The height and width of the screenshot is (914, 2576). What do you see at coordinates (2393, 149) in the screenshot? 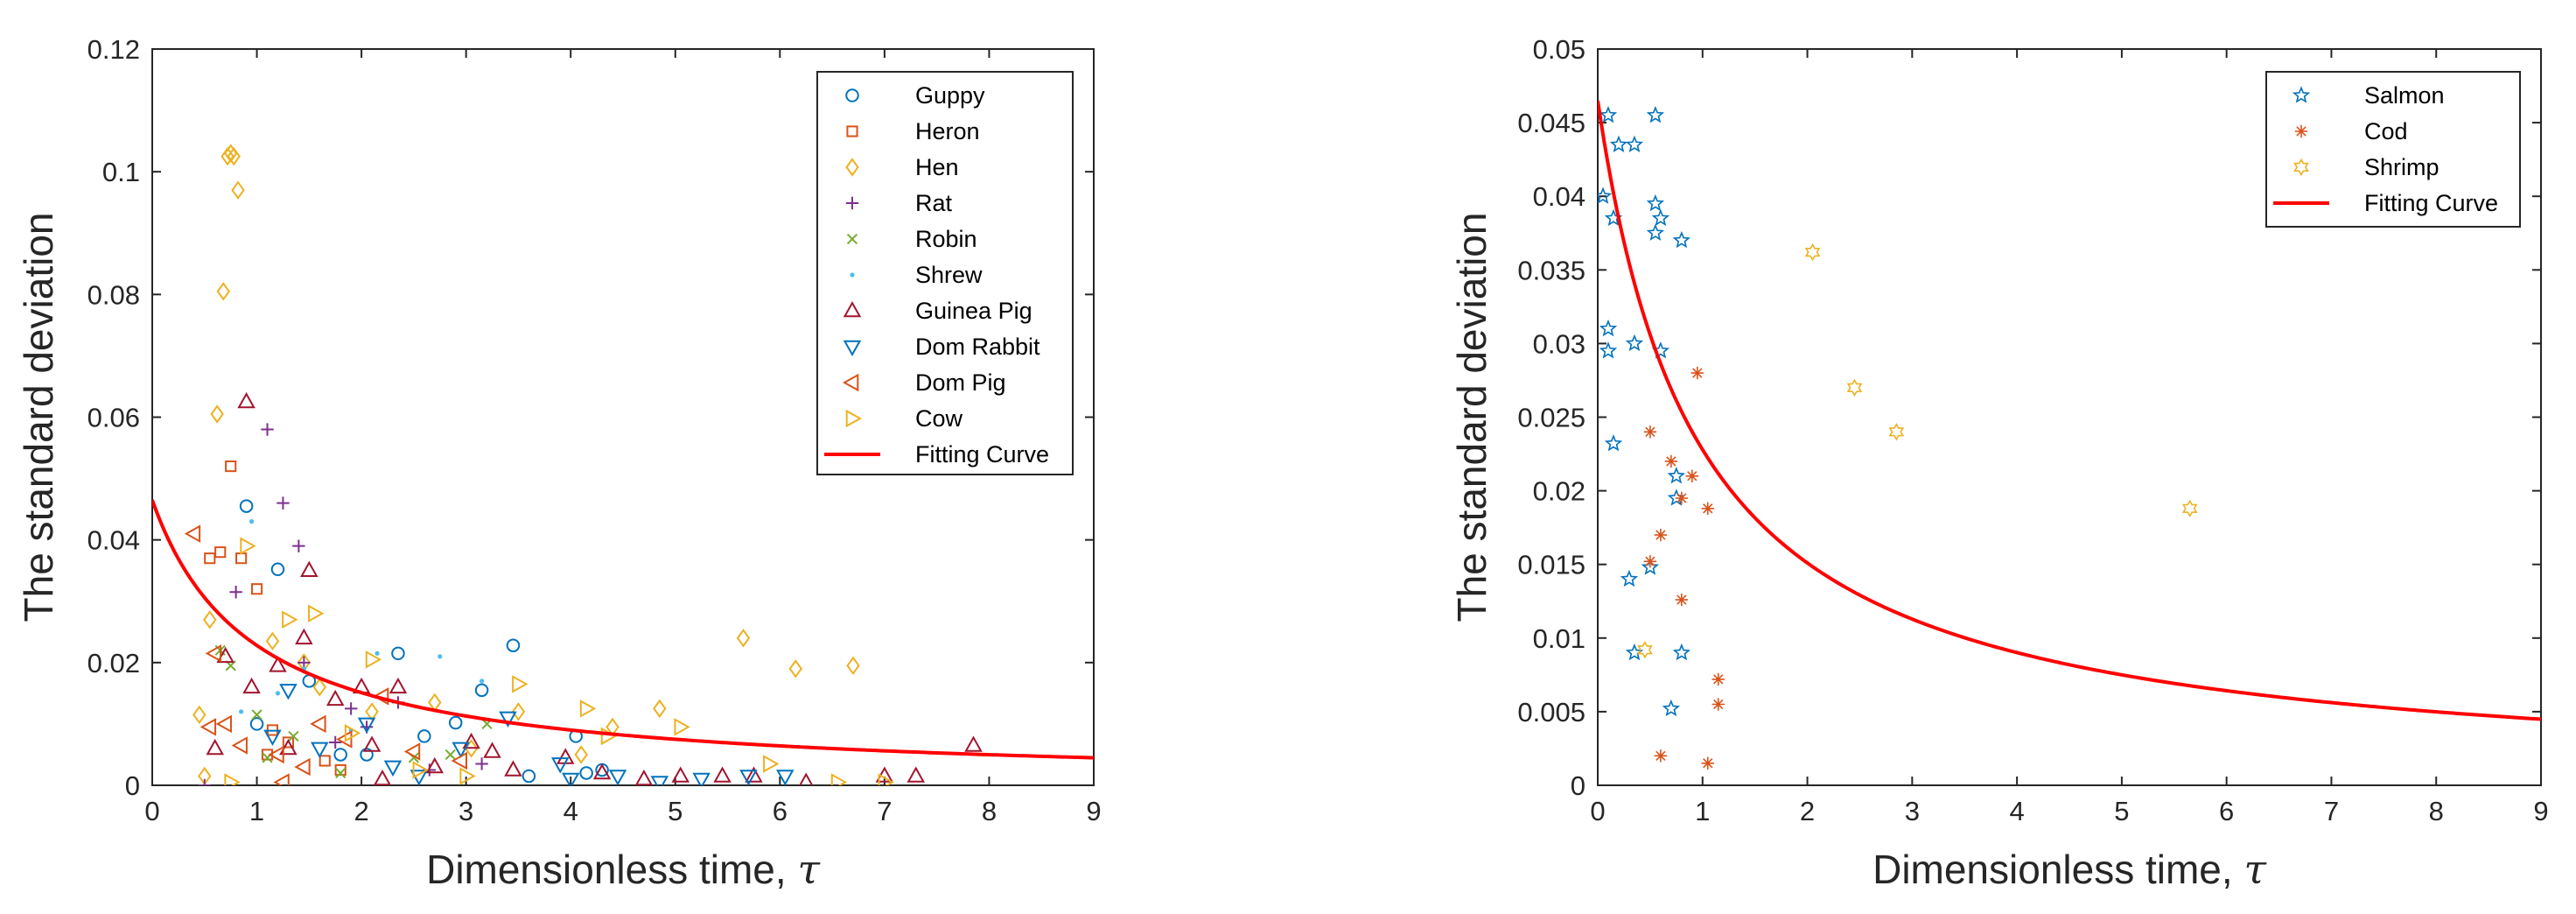
I see `legend: Salmon Cod Shrimp Fitting Curve` at bounding box center [2393, 149].